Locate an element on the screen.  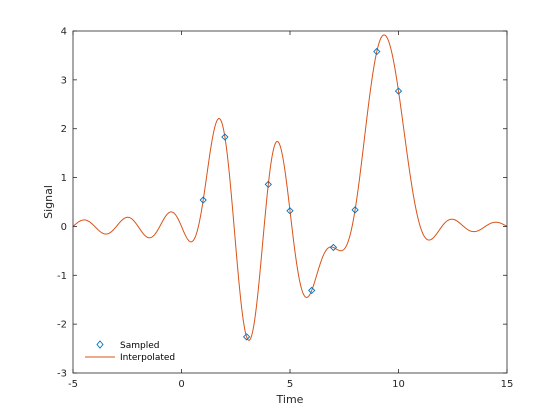
legend-sampled-label: Sampled is located at coordinates (139, 346).